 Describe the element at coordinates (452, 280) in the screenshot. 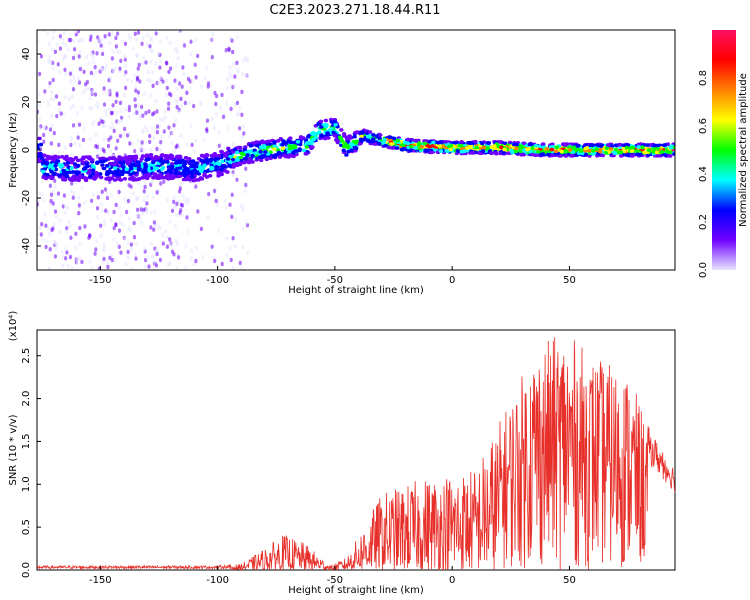

I see `x-tick-label: 0` at that location.